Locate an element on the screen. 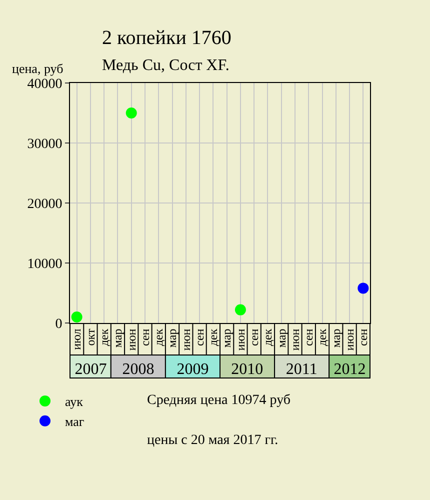 The image size is (430, 500). chart-title: 2 копейки 1760 is located at coordinates (167, 38).